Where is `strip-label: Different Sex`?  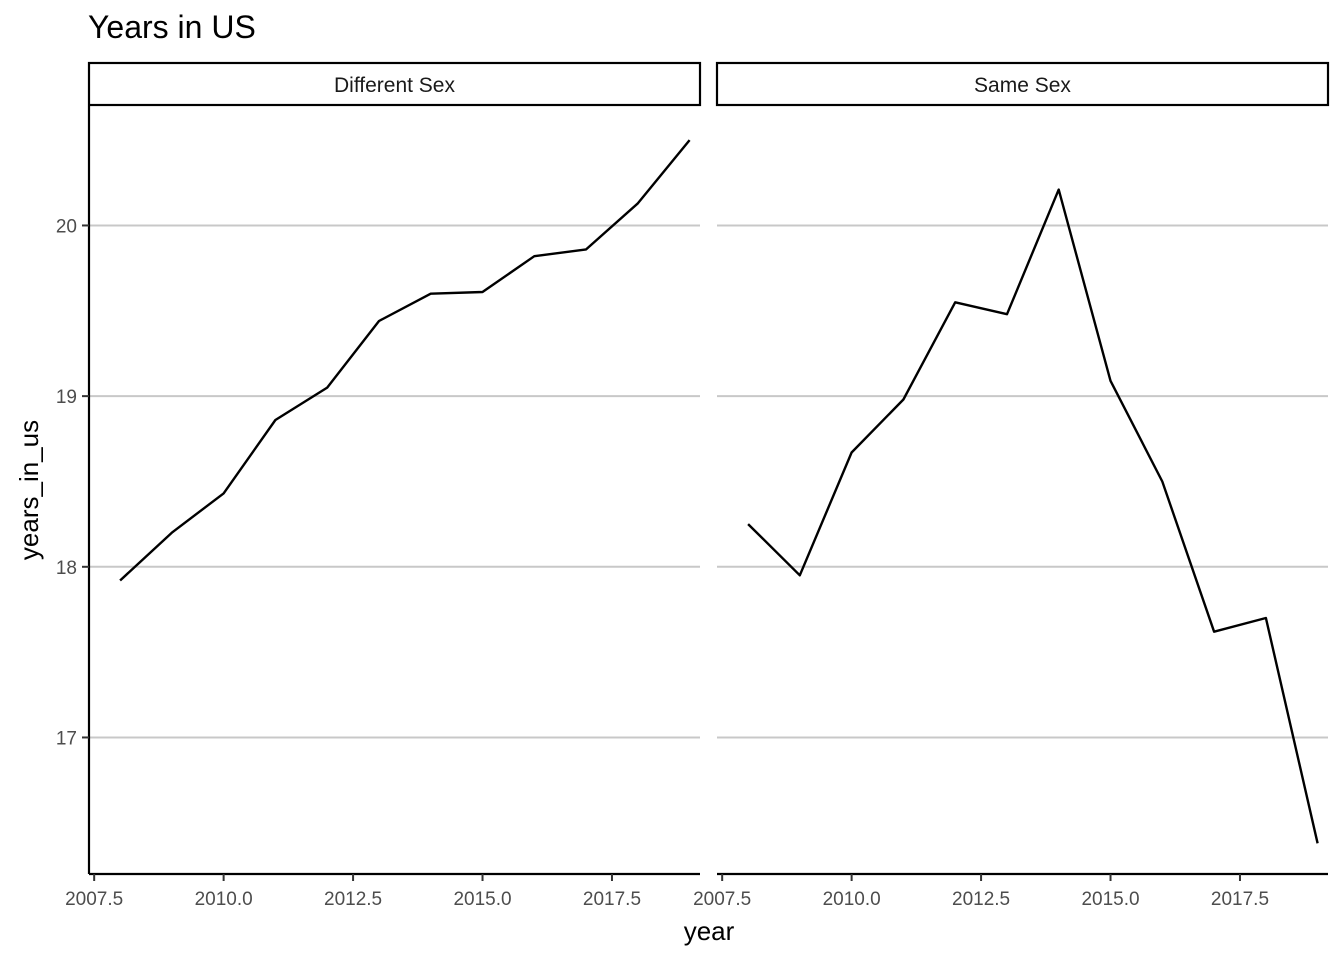
strip-label: Different Sex is located at coordinates (395, 85).